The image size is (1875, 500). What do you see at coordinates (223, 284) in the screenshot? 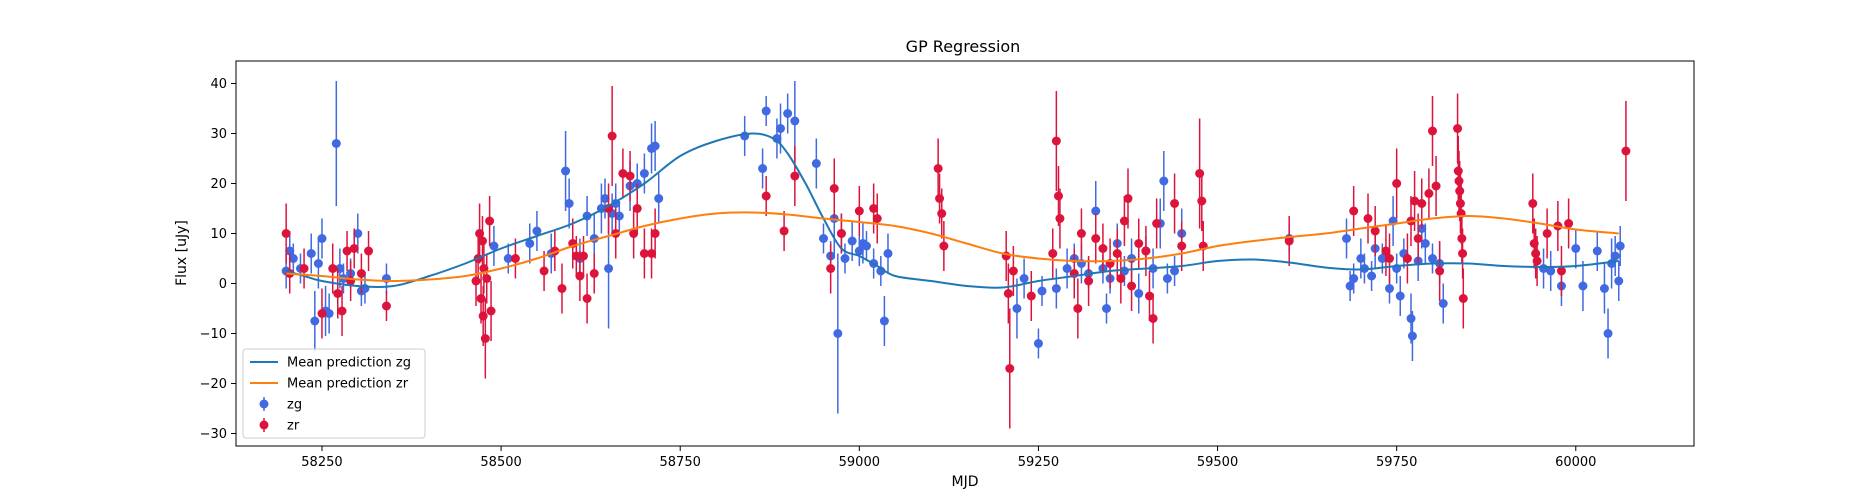
I see `y-tick-label: 0` at bounding box center [223, 284].